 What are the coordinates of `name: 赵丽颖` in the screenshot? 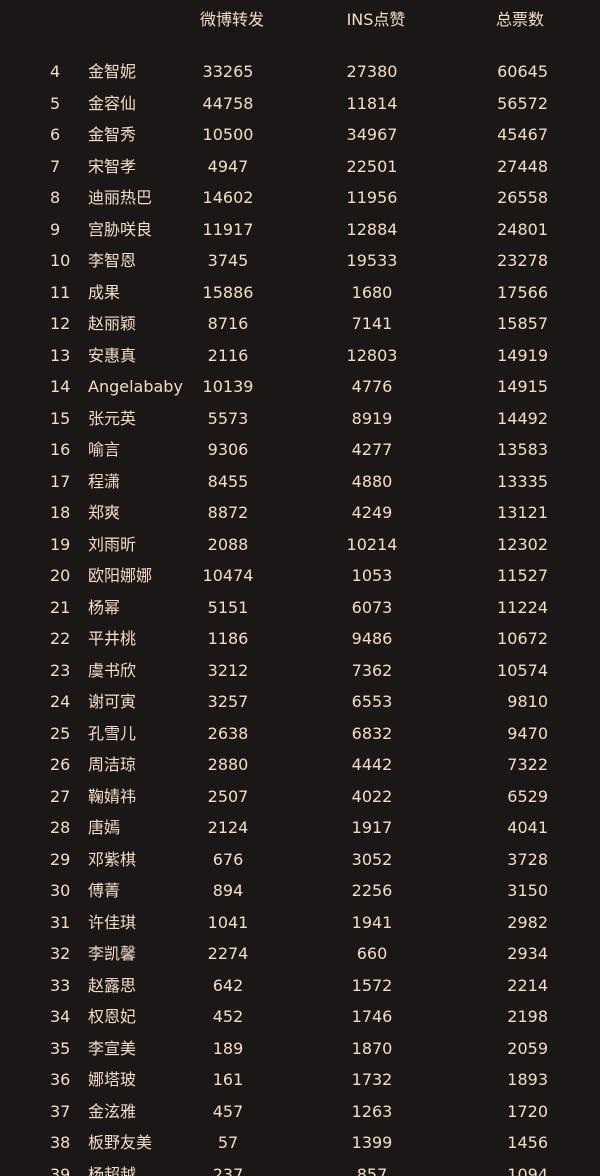 It's located at (112, 323).